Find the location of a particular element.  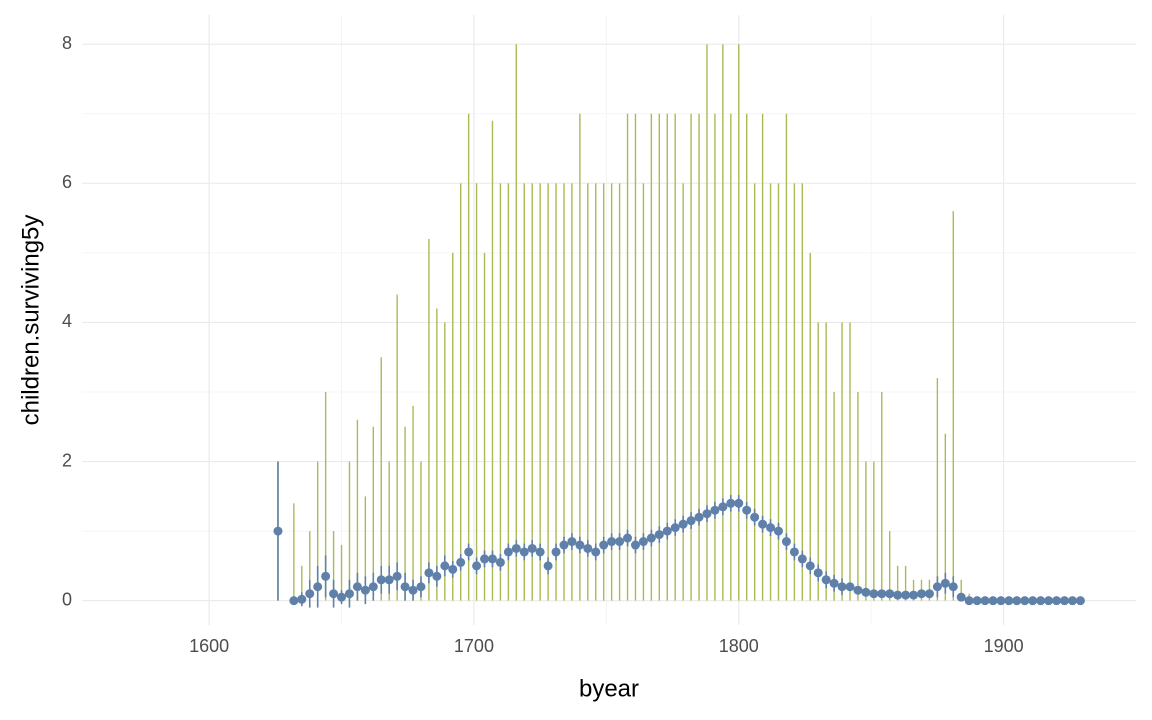

y-tick-label: 0 is located at coordinates (67, 599).